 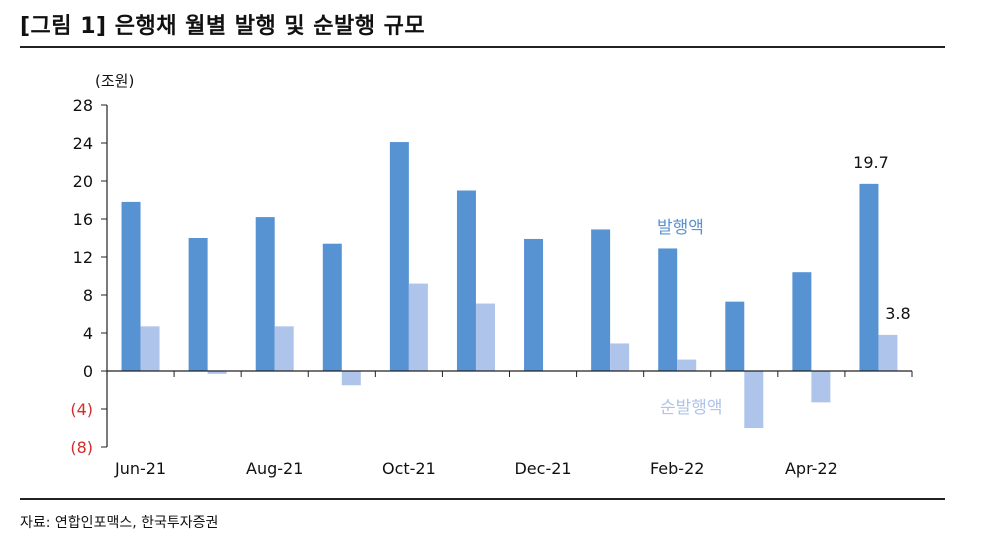 What do you see at coordinates (274, 468) in the screenshot?
I see `x-tick-label: Aug-21` at bounding box center [274, 468].